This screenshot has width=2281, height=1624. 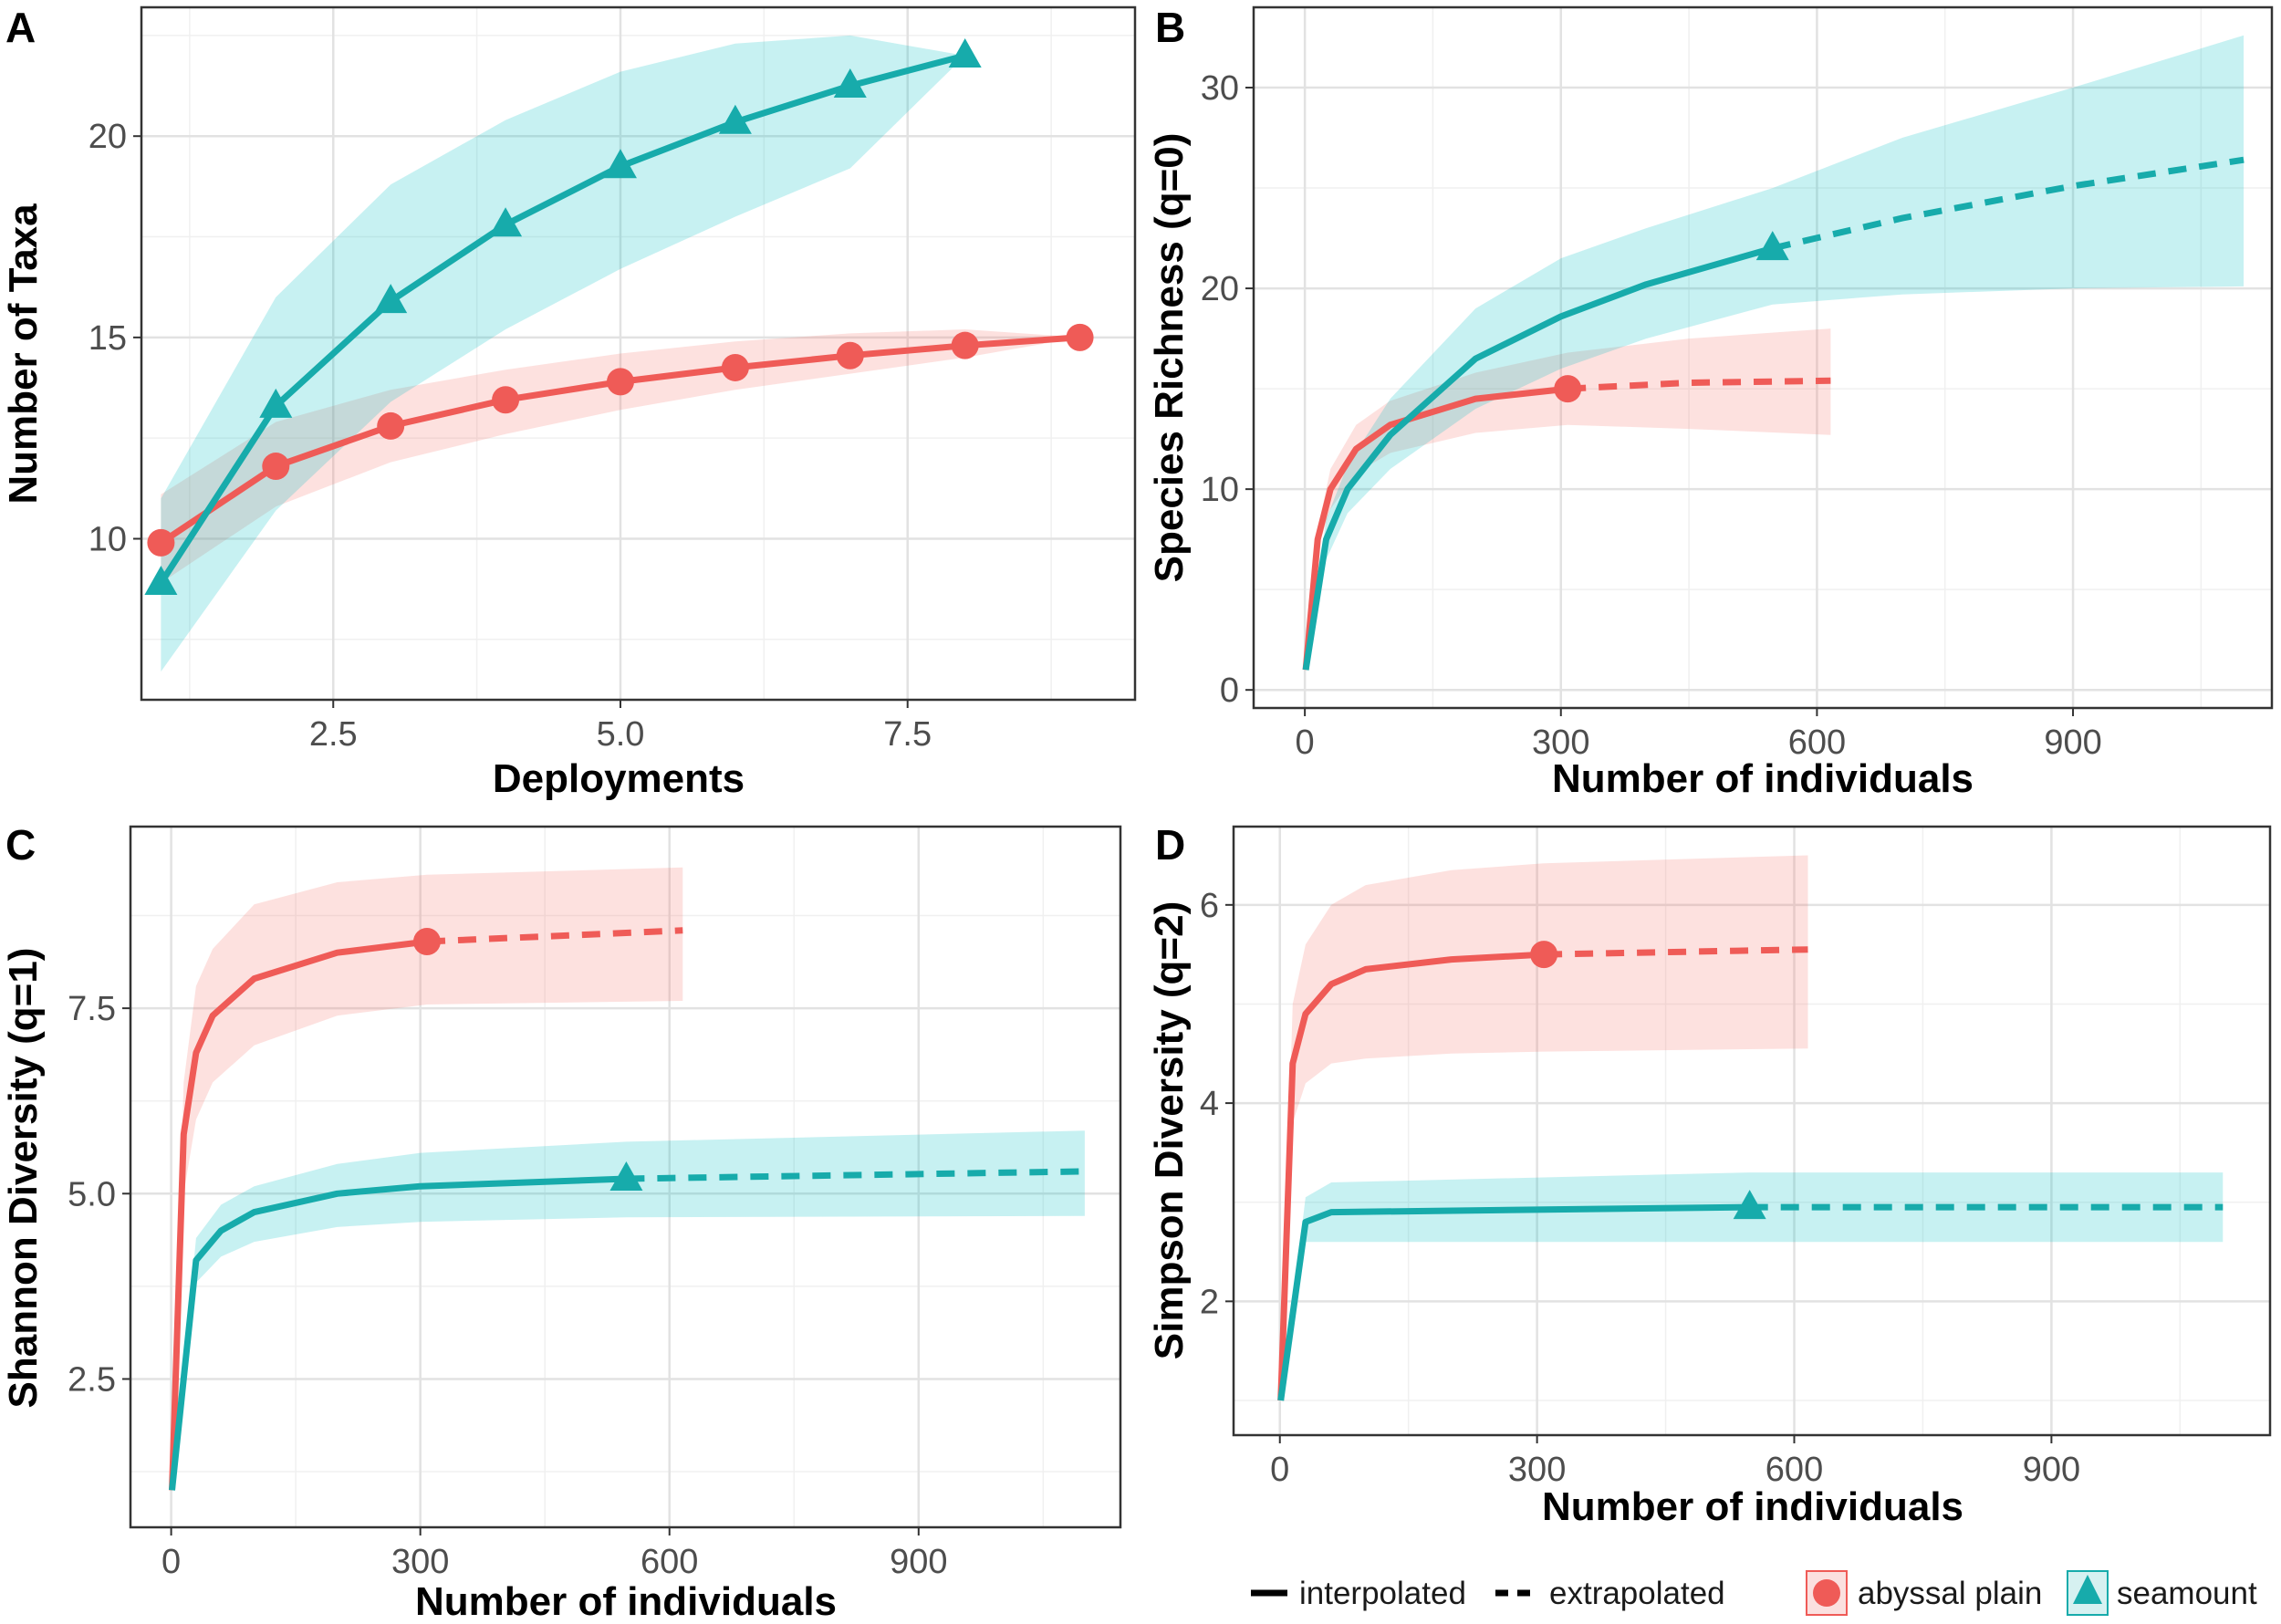 I want to click on y-axis-title-a: Number of Taxa, so click(x=23, y=354).